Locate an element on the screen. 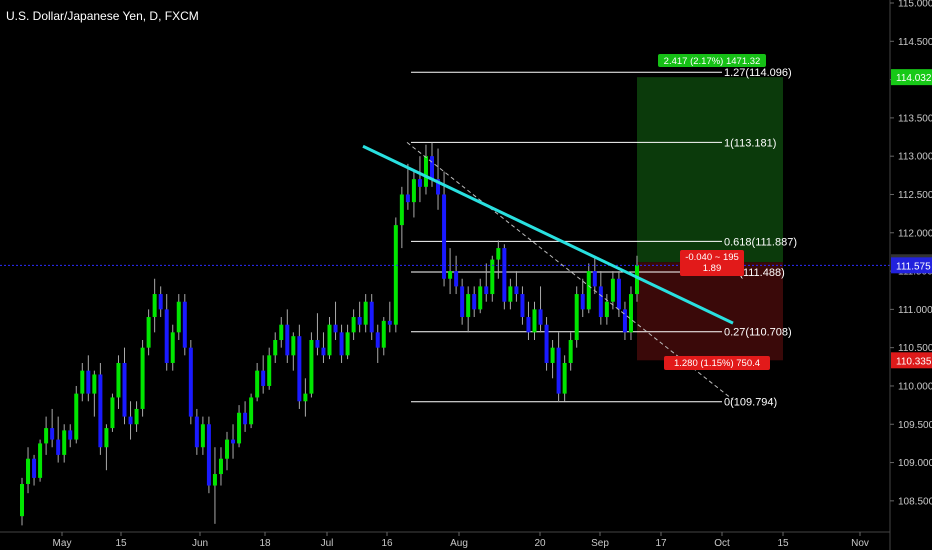 The height and width of the screenshot is (550, 932). time-tick-label: Aug is located at coordinates (459, 543).